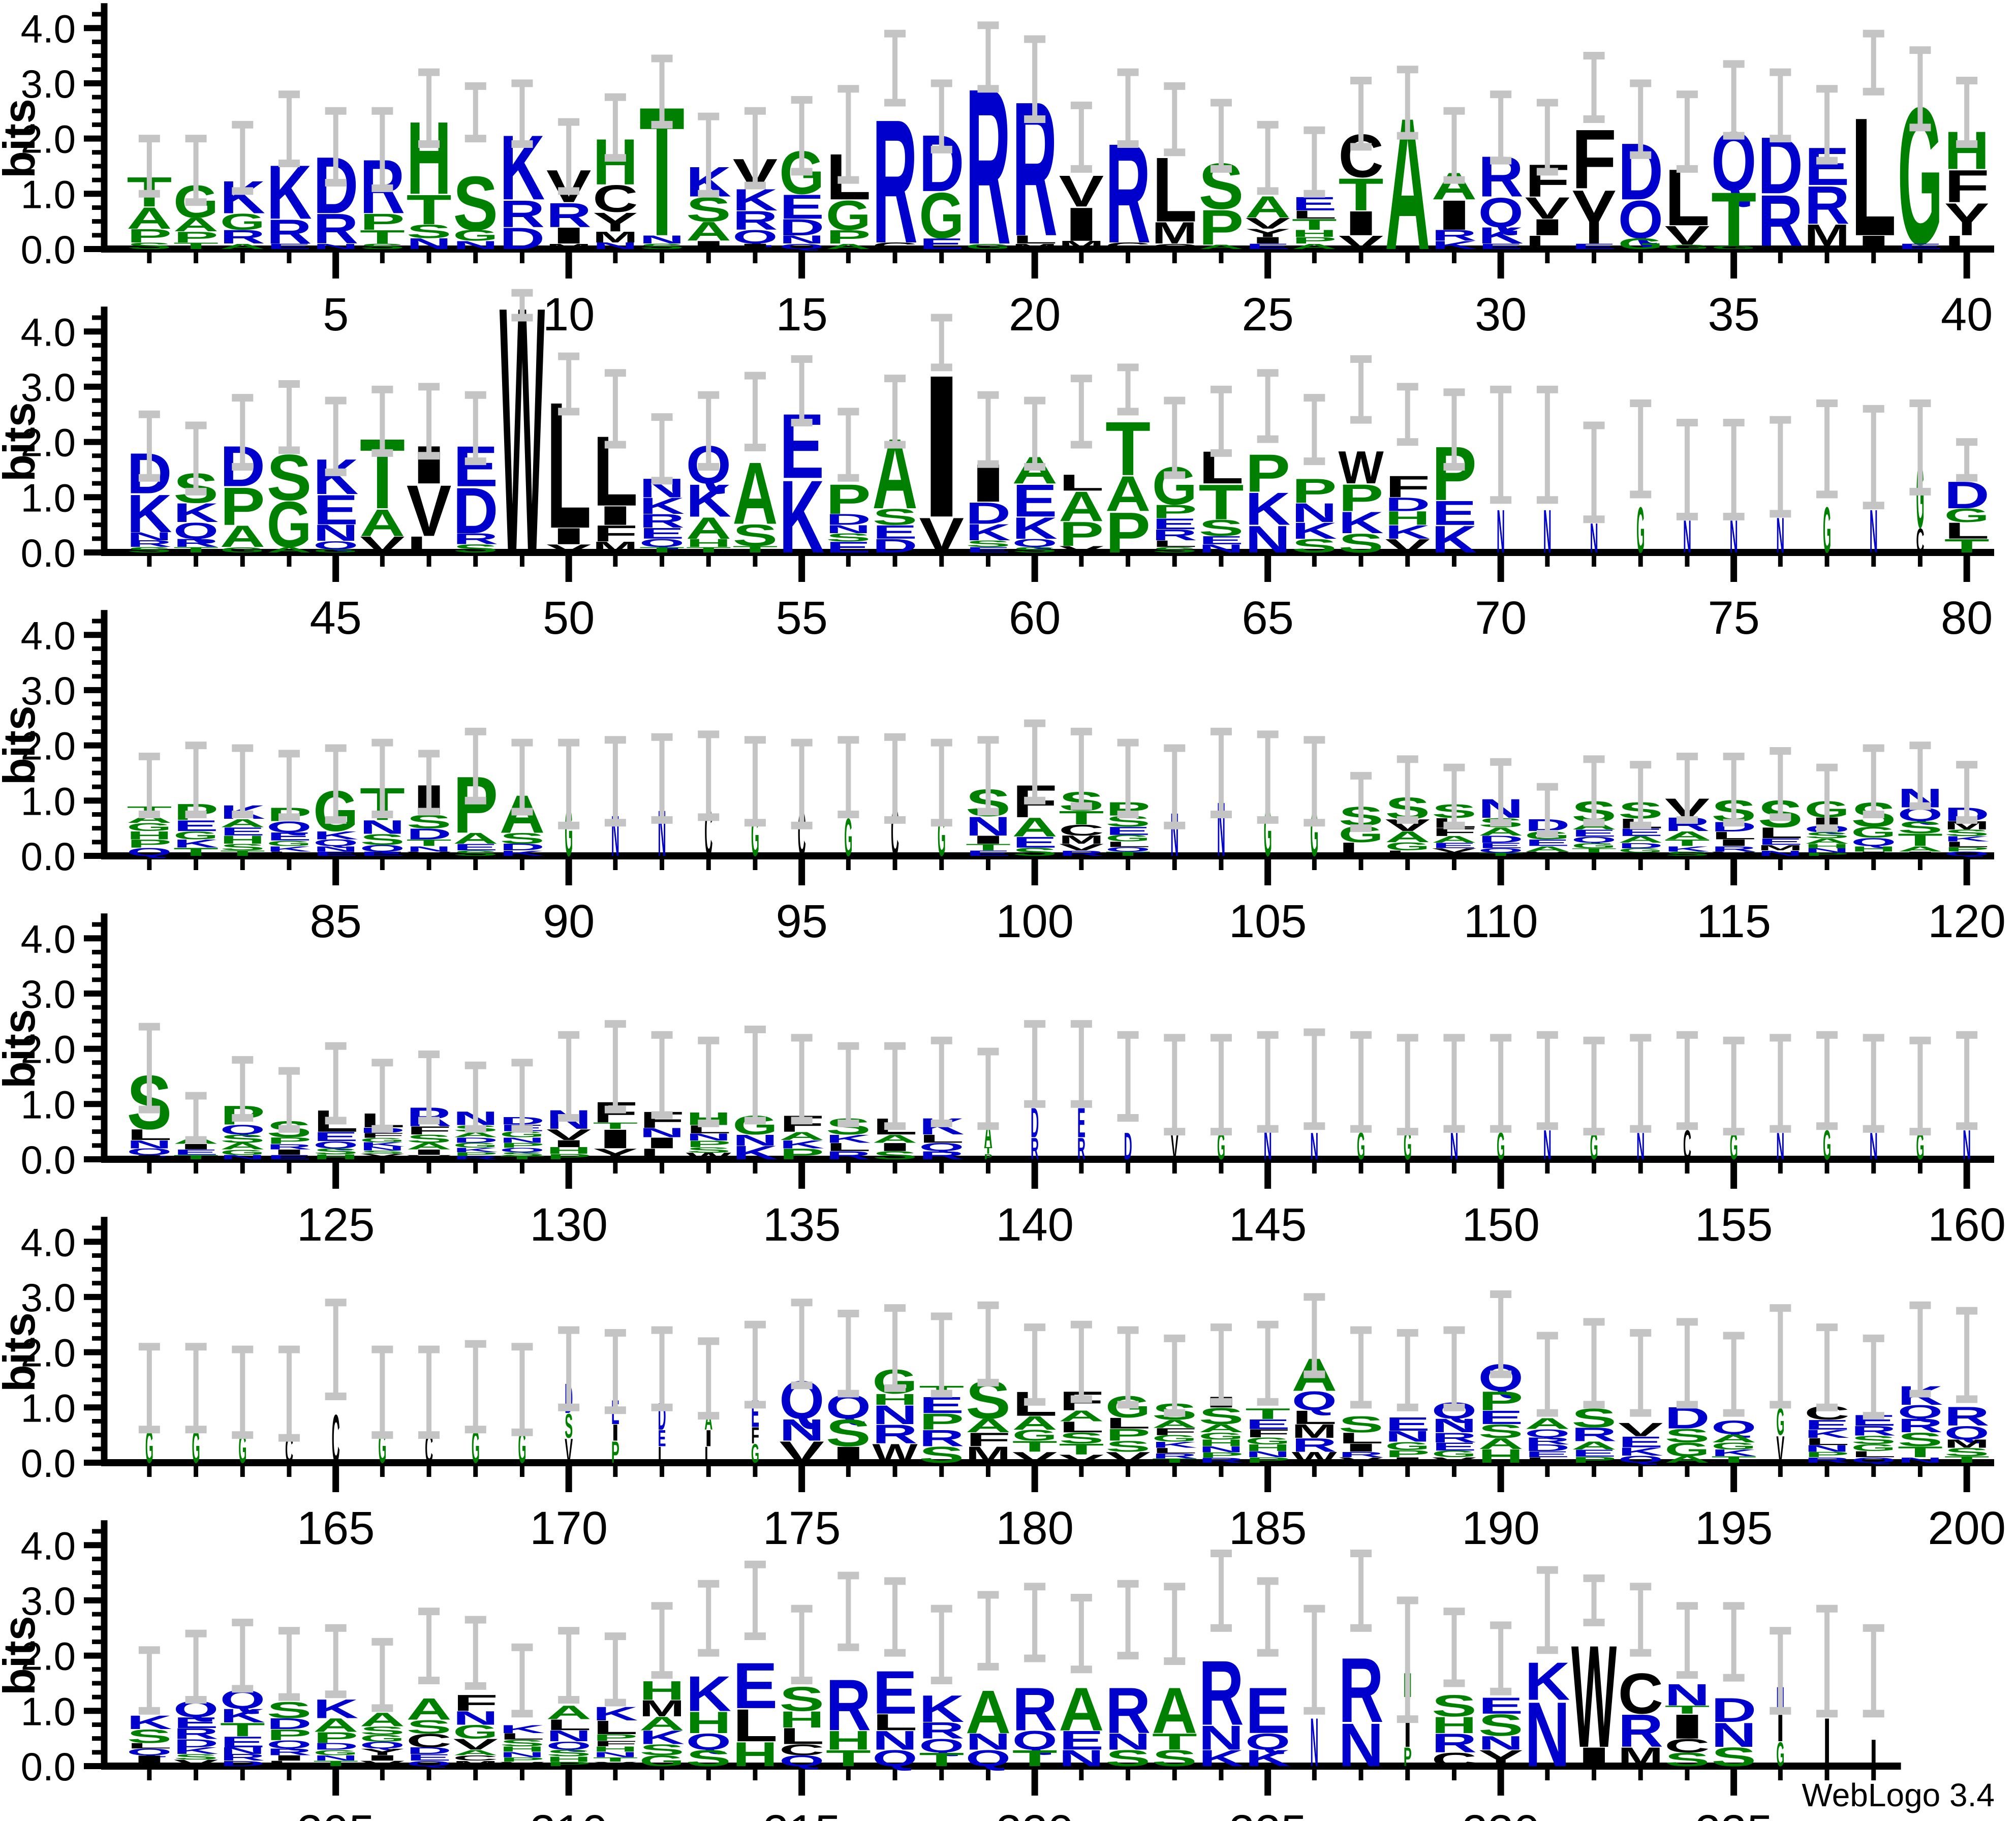  I want to click on logo-stack: ER, so click(1081, 1132).